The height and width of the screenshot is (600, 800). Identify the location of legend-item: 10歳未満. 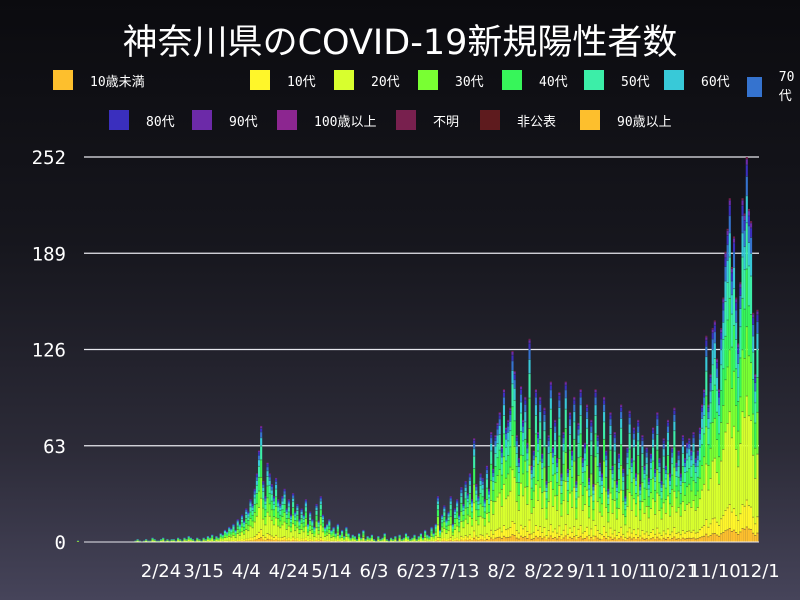
(99, 80).